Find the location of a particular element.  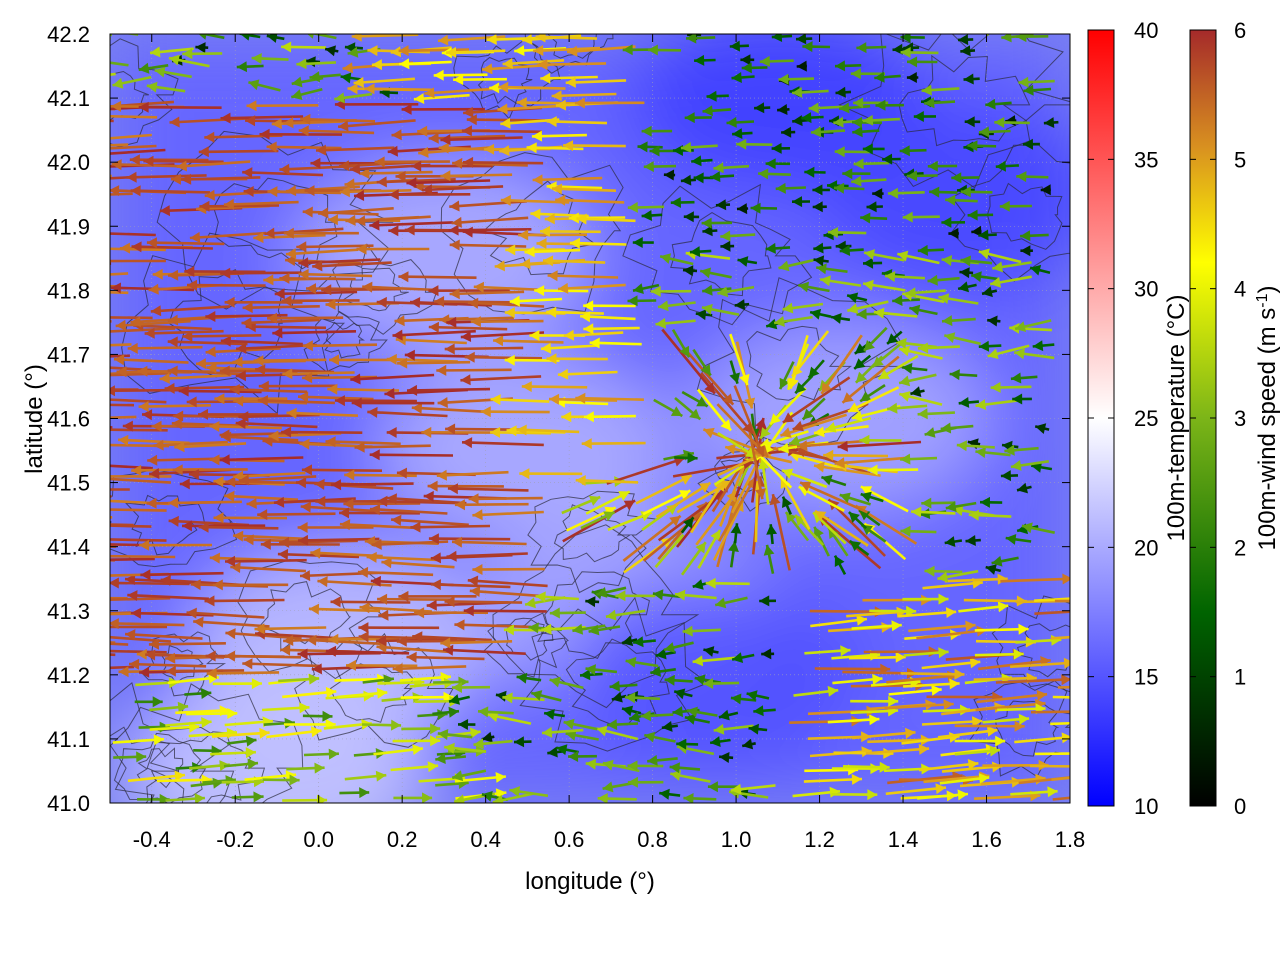

temperature-colorbar-ticks: 10 15 20 25 30 35 40 is located at coordinates (1123, 418).